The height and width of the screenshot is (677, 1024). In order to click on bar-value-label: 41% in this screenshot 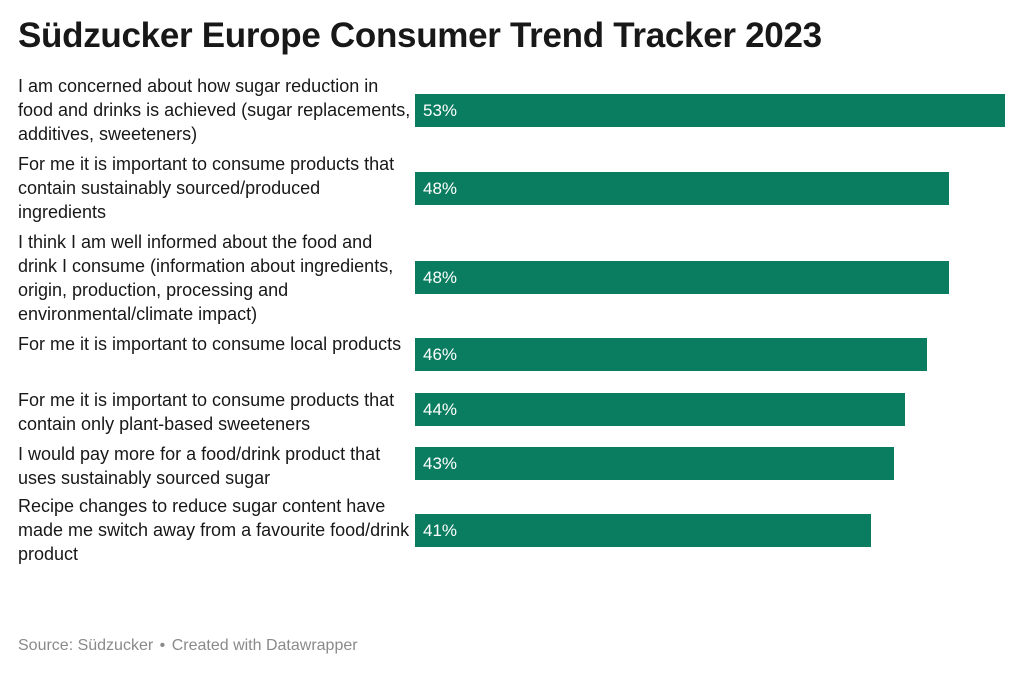, I will do `click(440, 530)`.